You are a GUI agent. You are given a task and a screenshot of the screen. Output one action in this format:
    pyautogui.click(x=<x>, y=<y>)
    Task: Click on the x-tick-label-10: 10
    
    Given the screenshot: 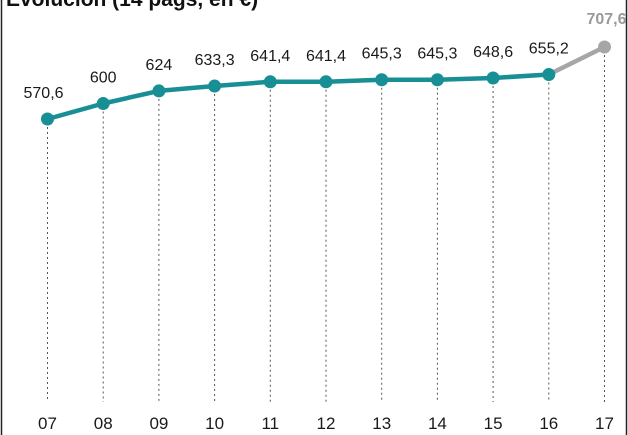 What is the action you would take?
    pyautogui.click(x=214, y=423)
    